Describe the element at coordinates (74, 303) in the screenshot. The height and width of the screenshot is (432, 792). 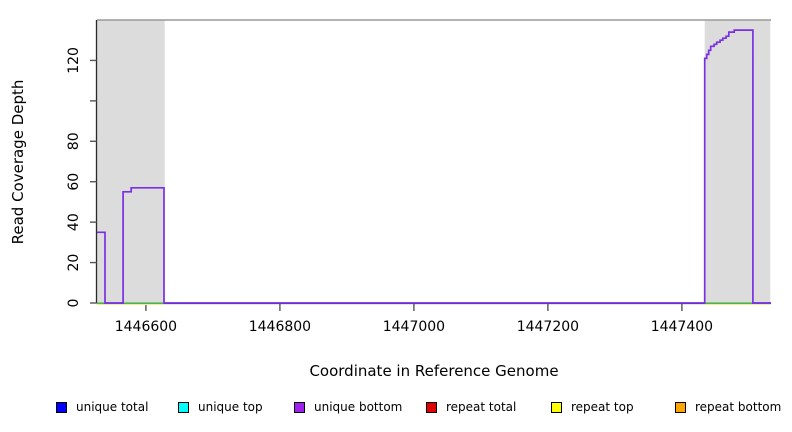
I see `y-tick-label: 0` at that location.